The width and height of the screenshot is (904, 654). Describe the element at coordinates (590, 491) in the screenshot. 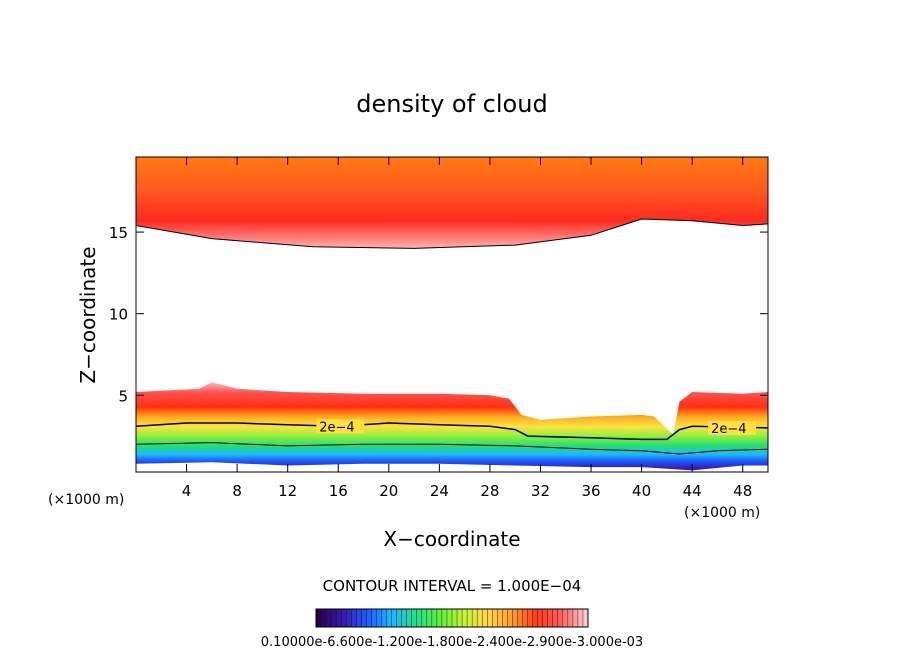

I see `x-tick-label: 36` at that location.